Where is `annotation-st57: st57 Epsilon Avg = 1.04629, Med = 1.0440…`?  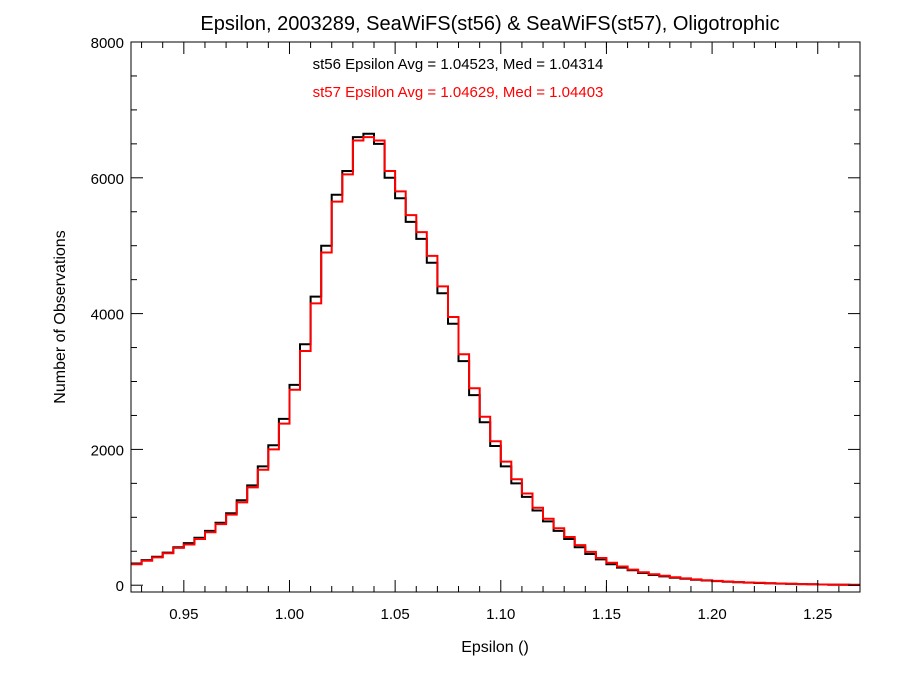
annotation-st57: st57 Epsilon Avg = 1.04629, Med = 1.0440… is located at coordinates (458, 92).